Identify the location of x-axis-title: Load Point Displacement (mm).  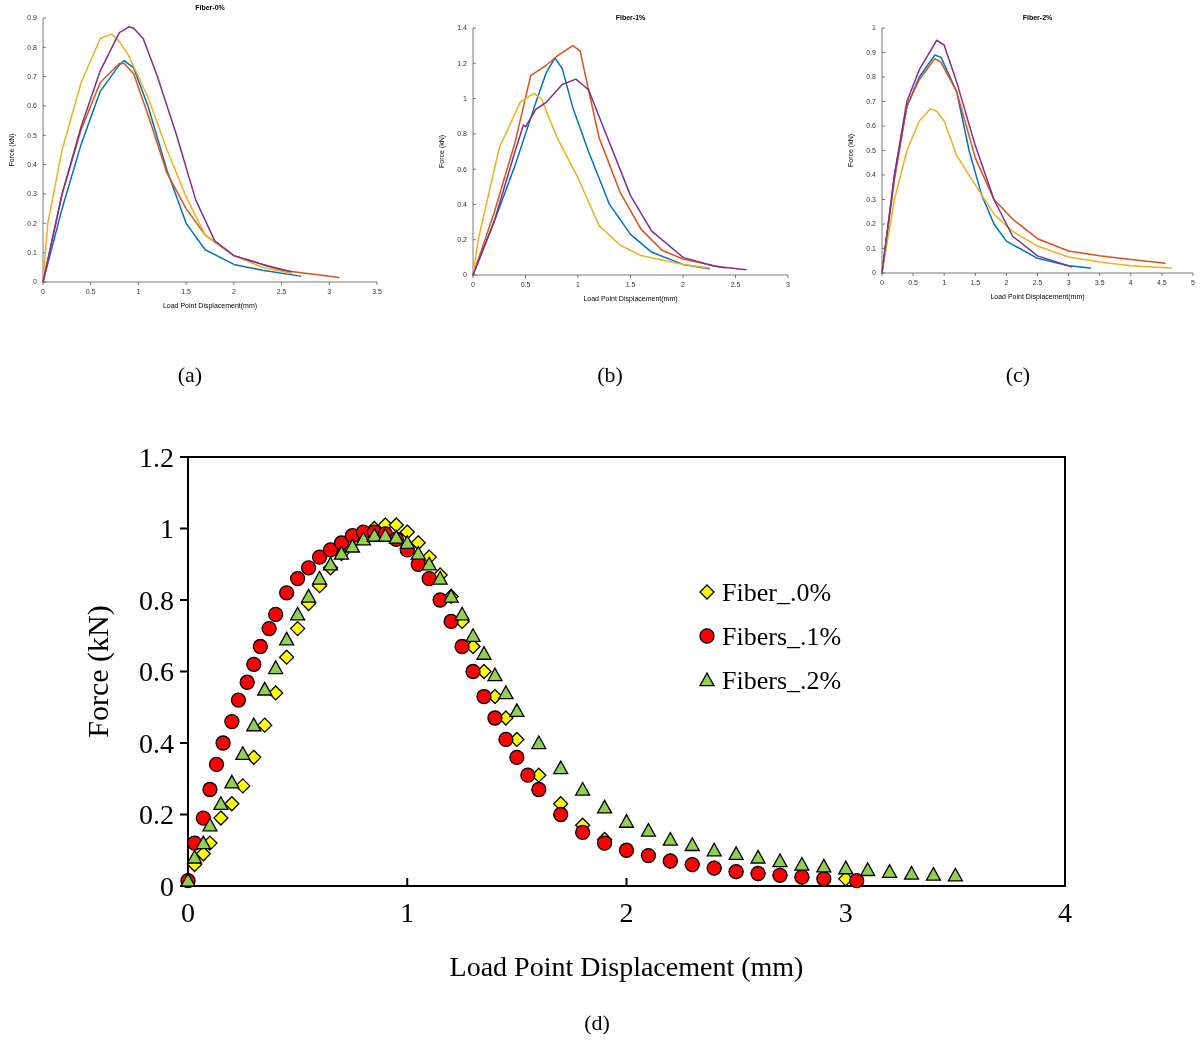
(626, 966).